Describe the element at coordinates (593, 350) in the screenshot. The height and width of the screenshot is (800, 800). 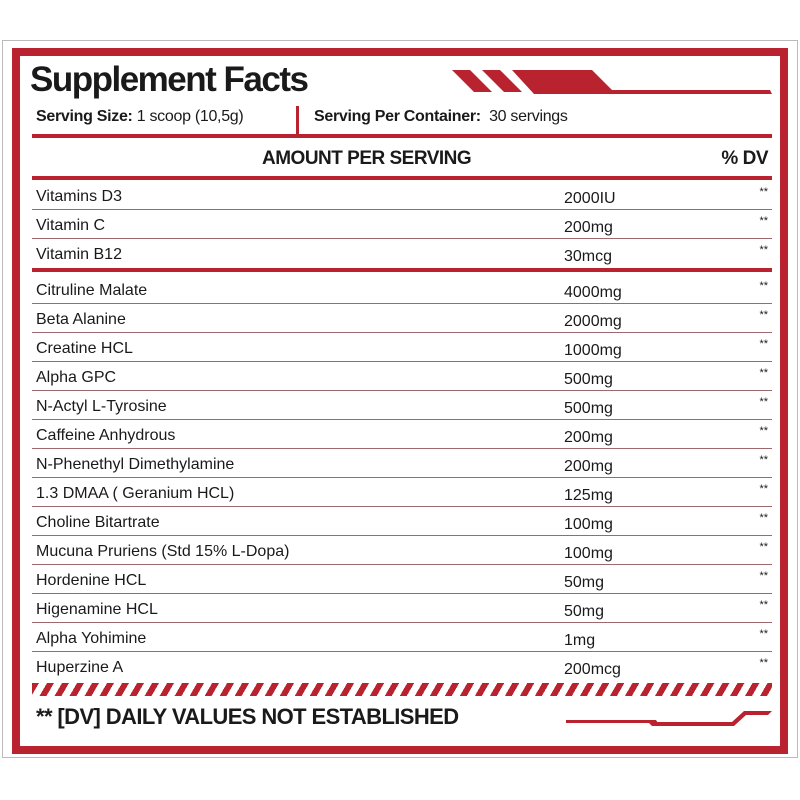
I see `ingredient-amount: 1000mg` at that location.